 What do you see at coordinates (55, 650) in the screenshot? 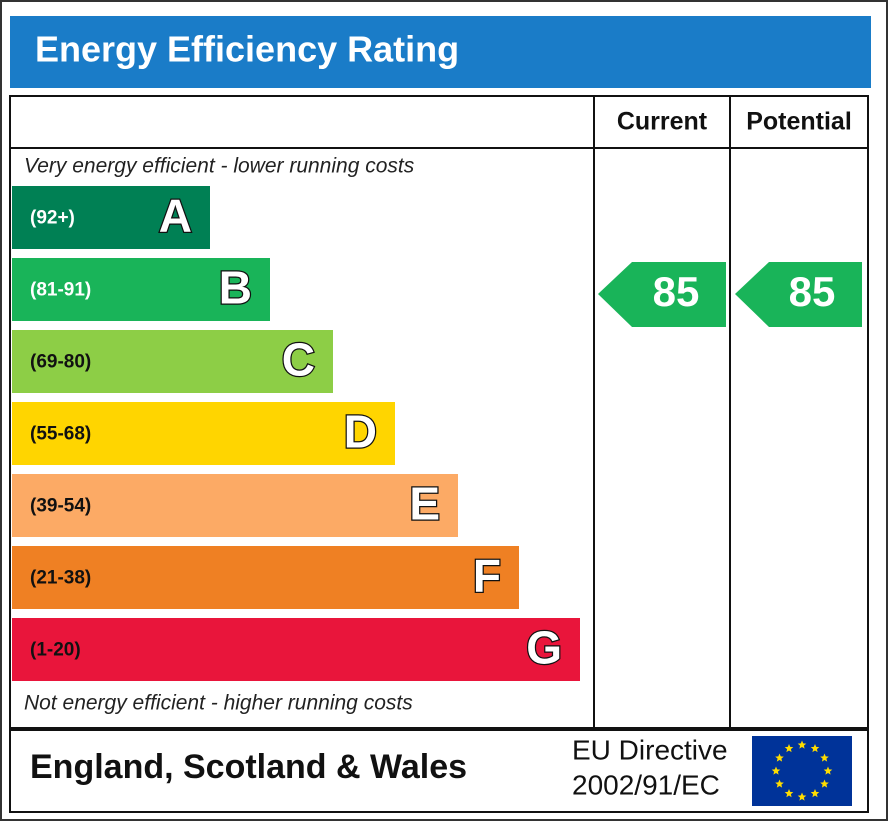
I see `band-range: (1-20)` at bounding box center [55, 650].